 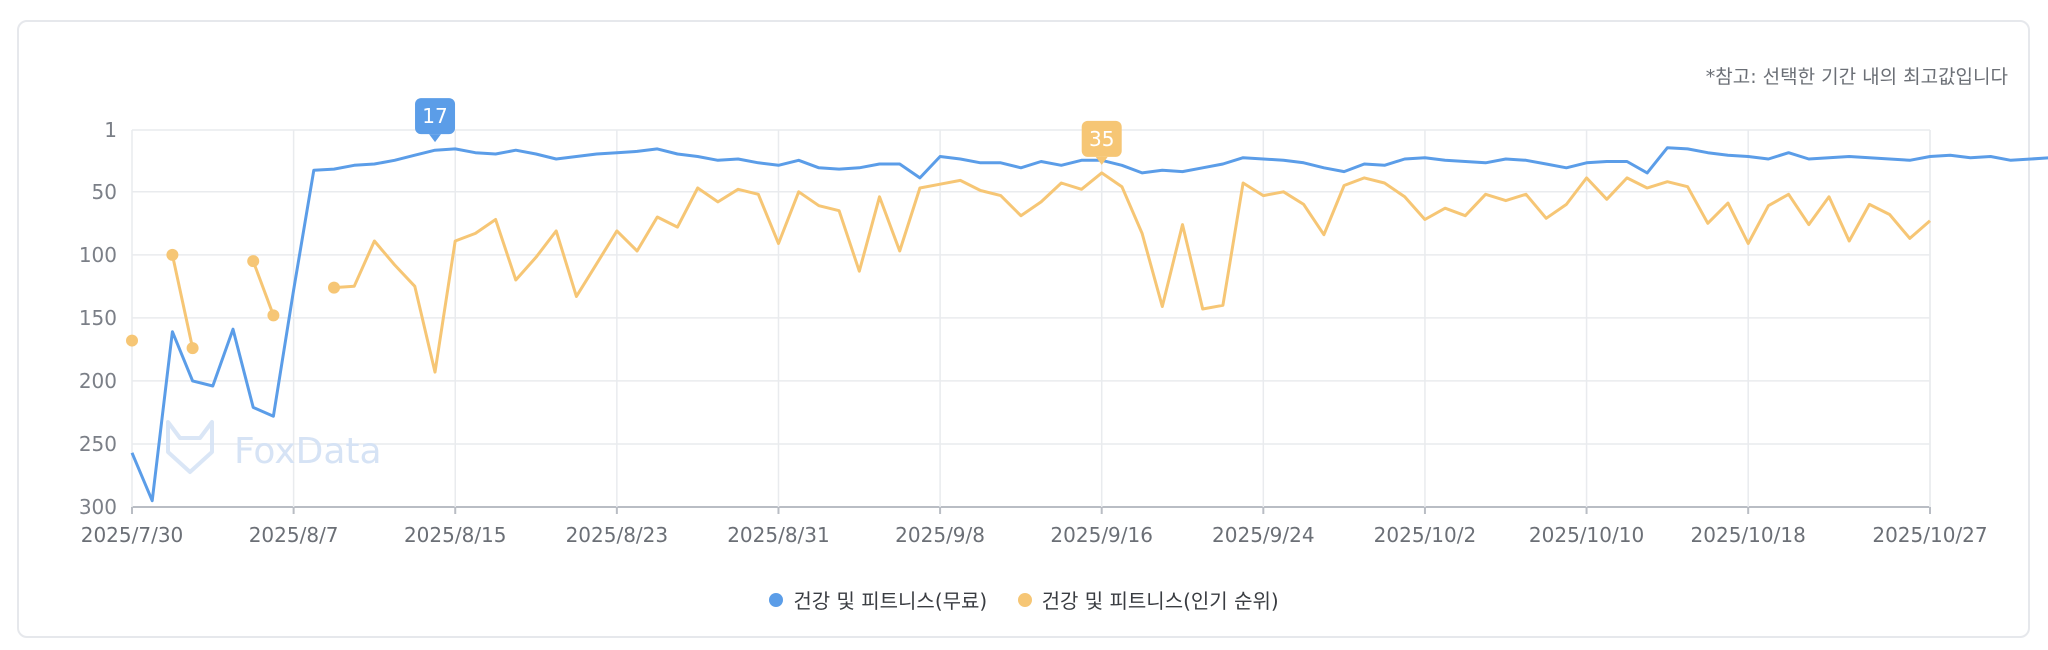 I want to click on y-tick-label: 300, so click(x=98, y=507).